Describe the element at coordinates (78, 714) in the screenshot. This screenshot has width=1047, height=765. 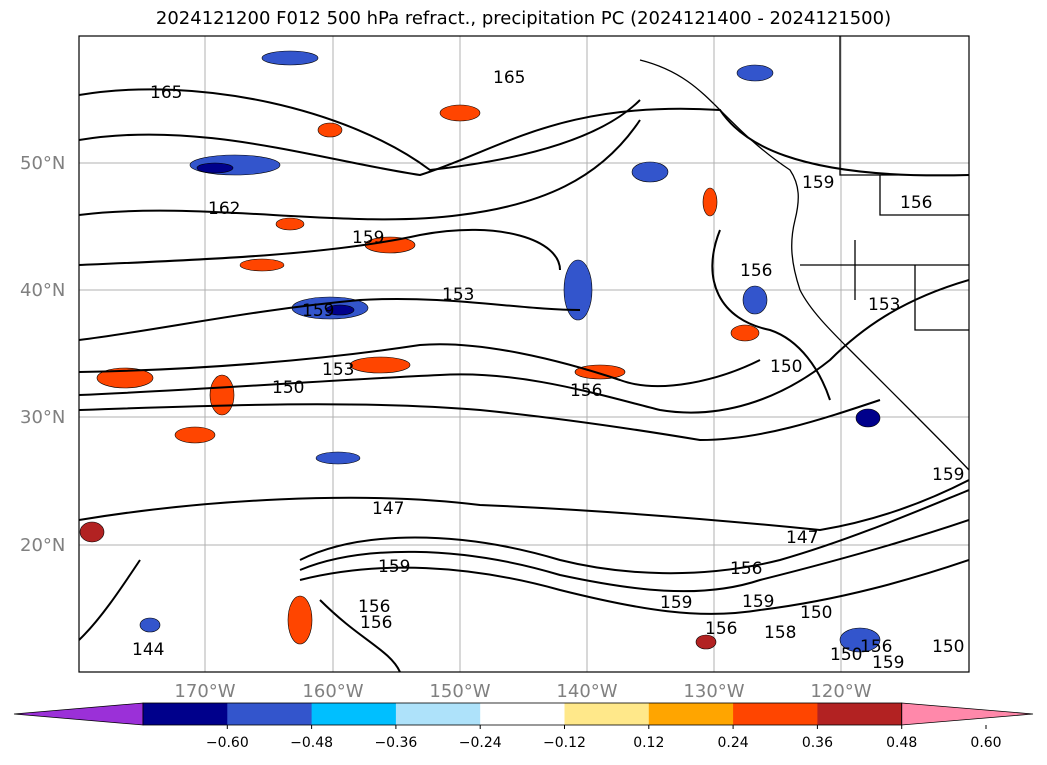
I see `colorbar-extend-left` at that location.